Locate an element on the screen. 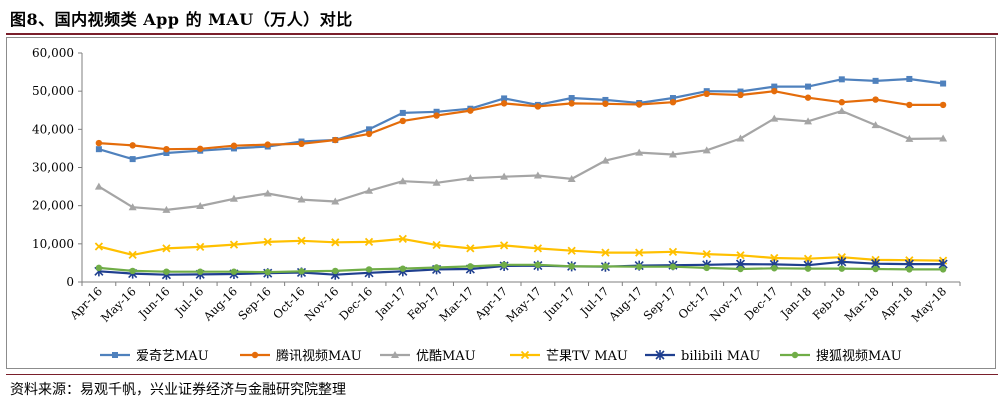 The image size is (1004, 408). x-tick-label: Jan-17 is located at coordinates (390, 302).